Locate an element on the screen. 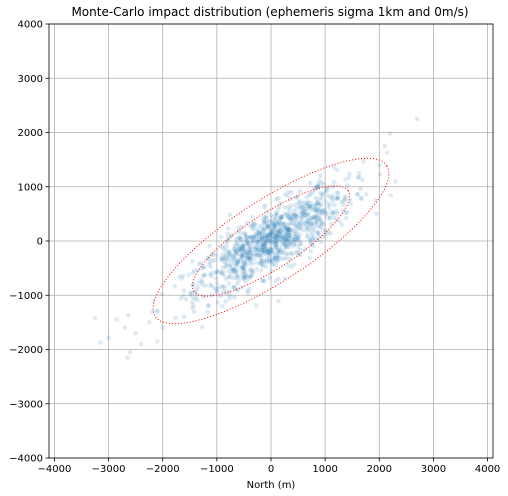 The height and width of the screenshot is (496, 508). inner-ellipse is located at coordinates (271, 241).